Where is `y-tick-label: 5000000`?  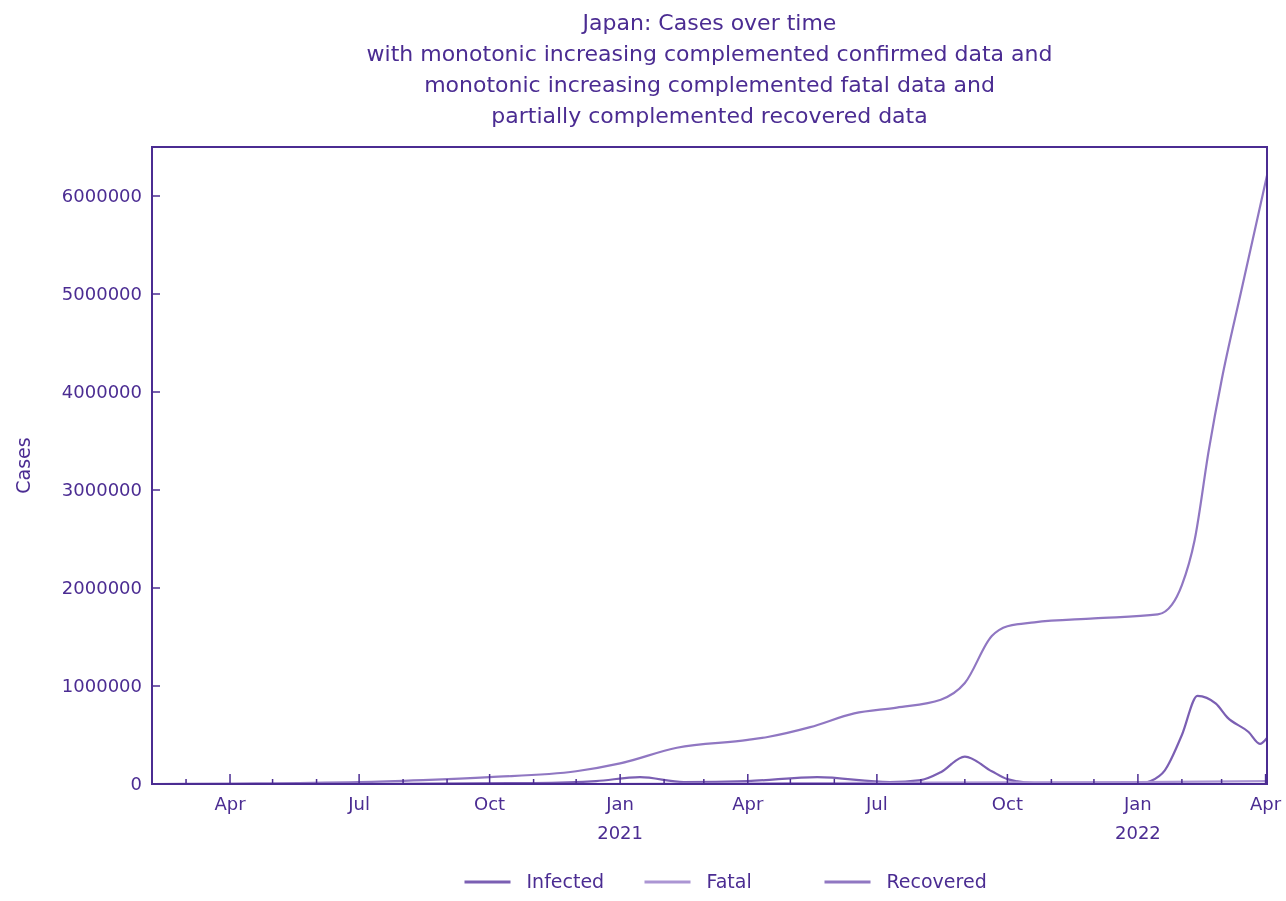
y-tick-label: 5000000 is located at coordinates (101, 294).